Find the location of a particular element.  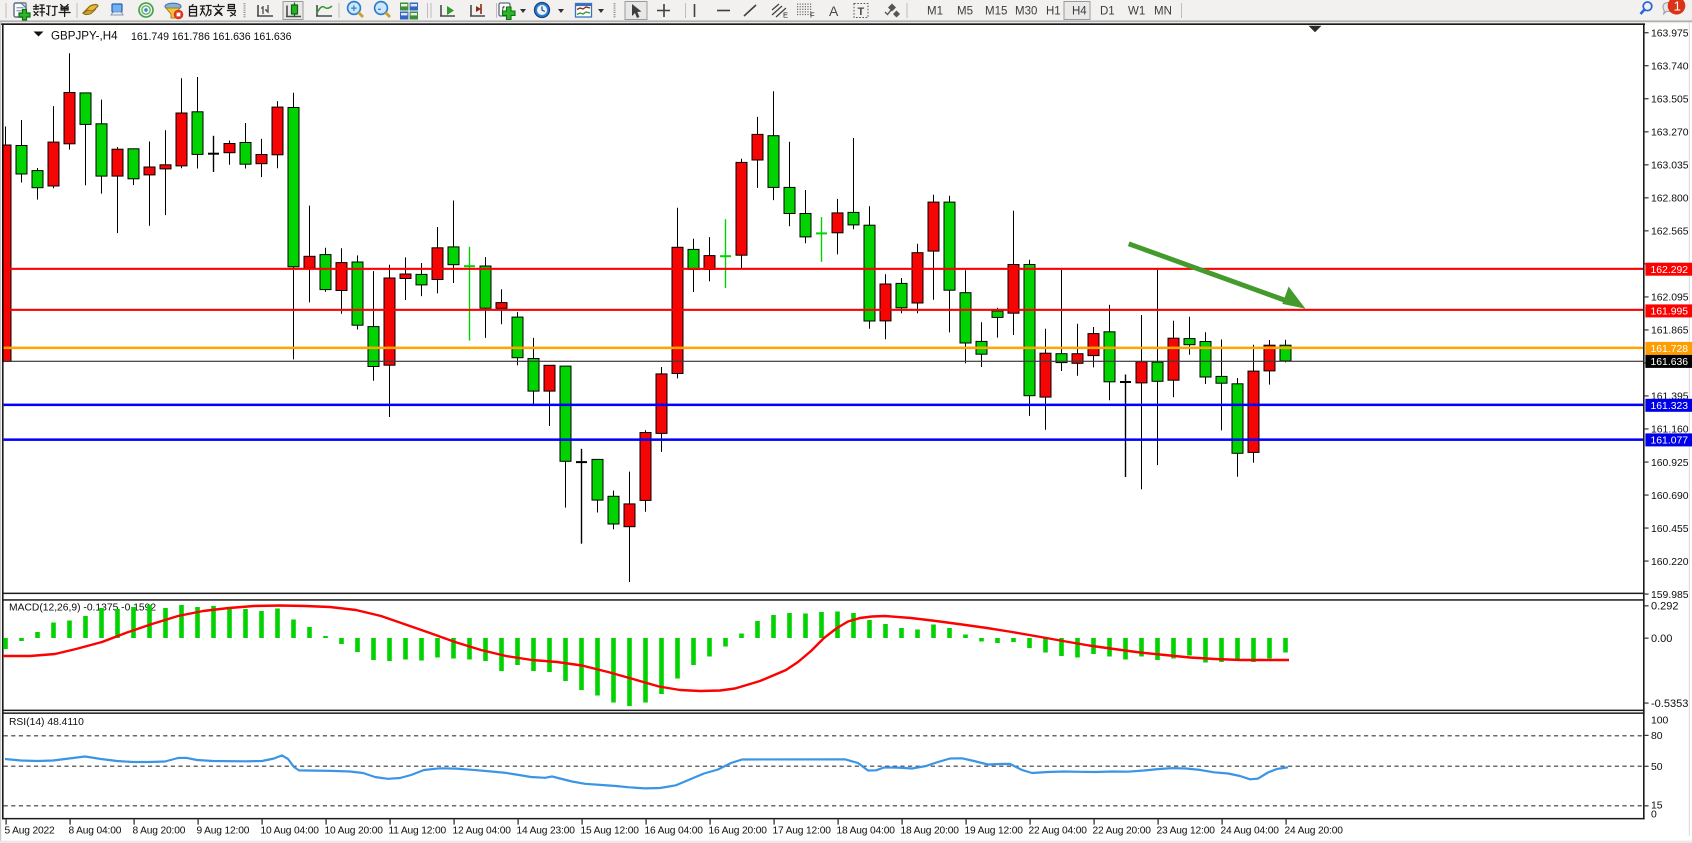

svg-text: E is located at coordinates (785, 15).